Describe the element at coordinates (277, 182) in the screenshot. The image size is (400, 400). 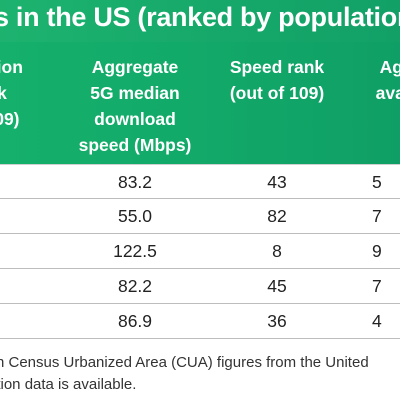
I see `rank-cell: 43` at that location.